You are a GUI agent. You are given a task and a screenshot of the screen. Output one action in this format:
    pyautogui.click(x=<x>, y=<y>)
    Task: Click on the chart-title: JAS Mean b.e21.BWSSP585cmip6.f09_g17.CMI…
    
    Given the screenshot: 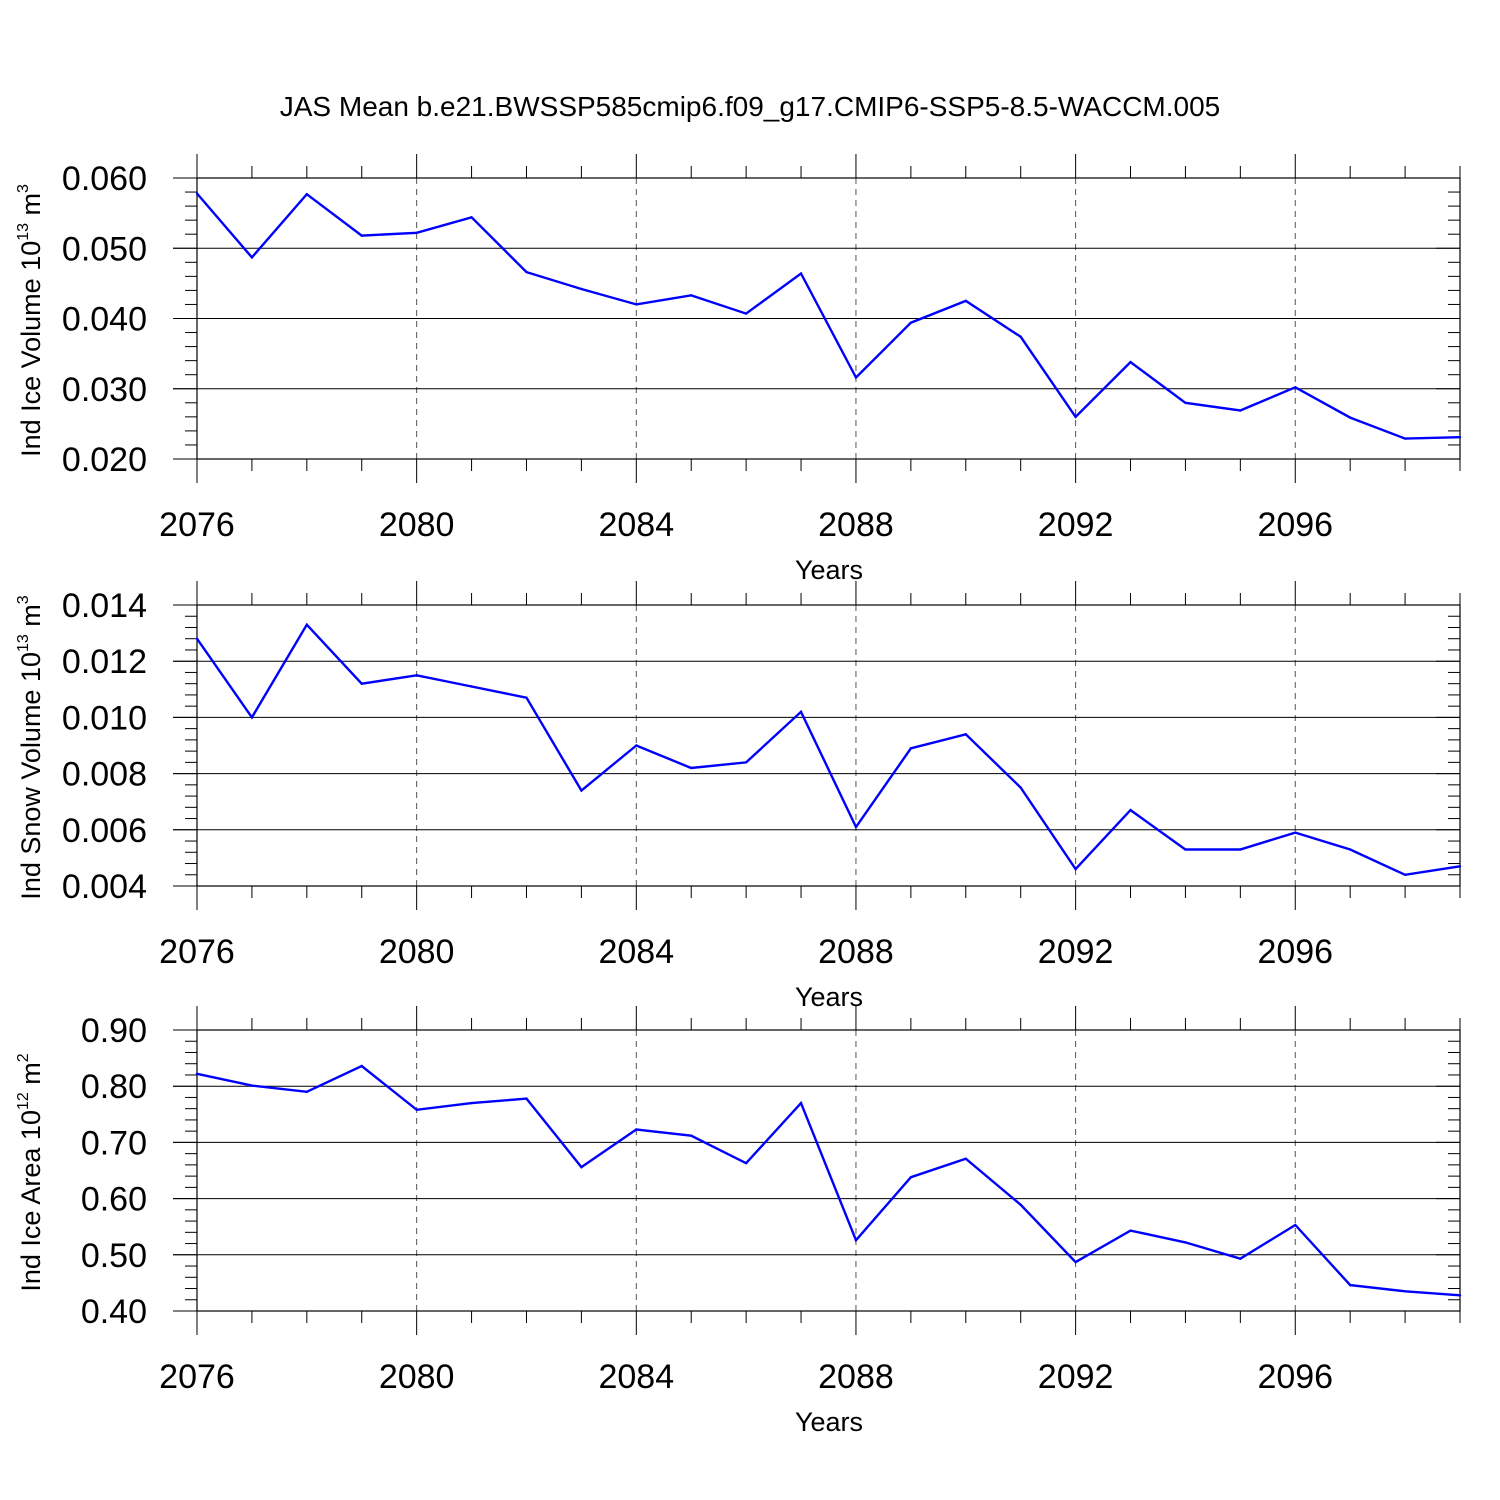 What is the action you would take?
    pyautogui.click(x=750, y=106)
    